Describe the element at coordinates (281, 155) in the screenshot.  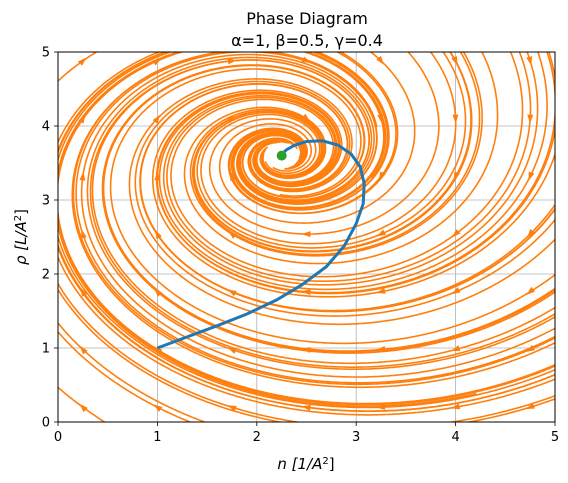
I see `fixed-point-marker` at that location.